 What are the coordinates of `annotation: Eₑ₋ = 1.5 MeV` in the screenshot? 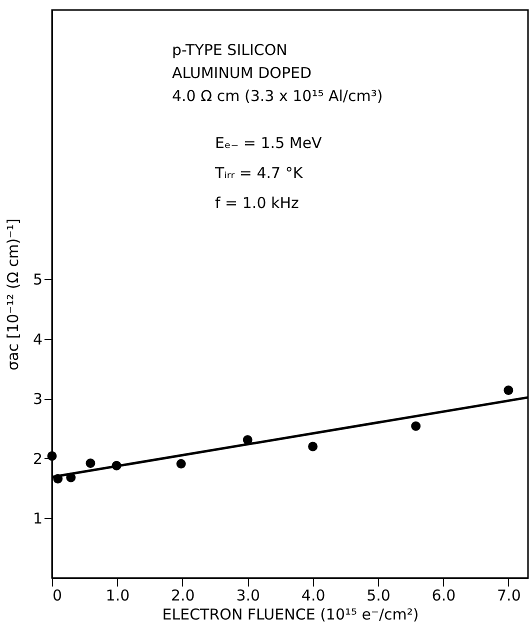 It's located at (269, 143).